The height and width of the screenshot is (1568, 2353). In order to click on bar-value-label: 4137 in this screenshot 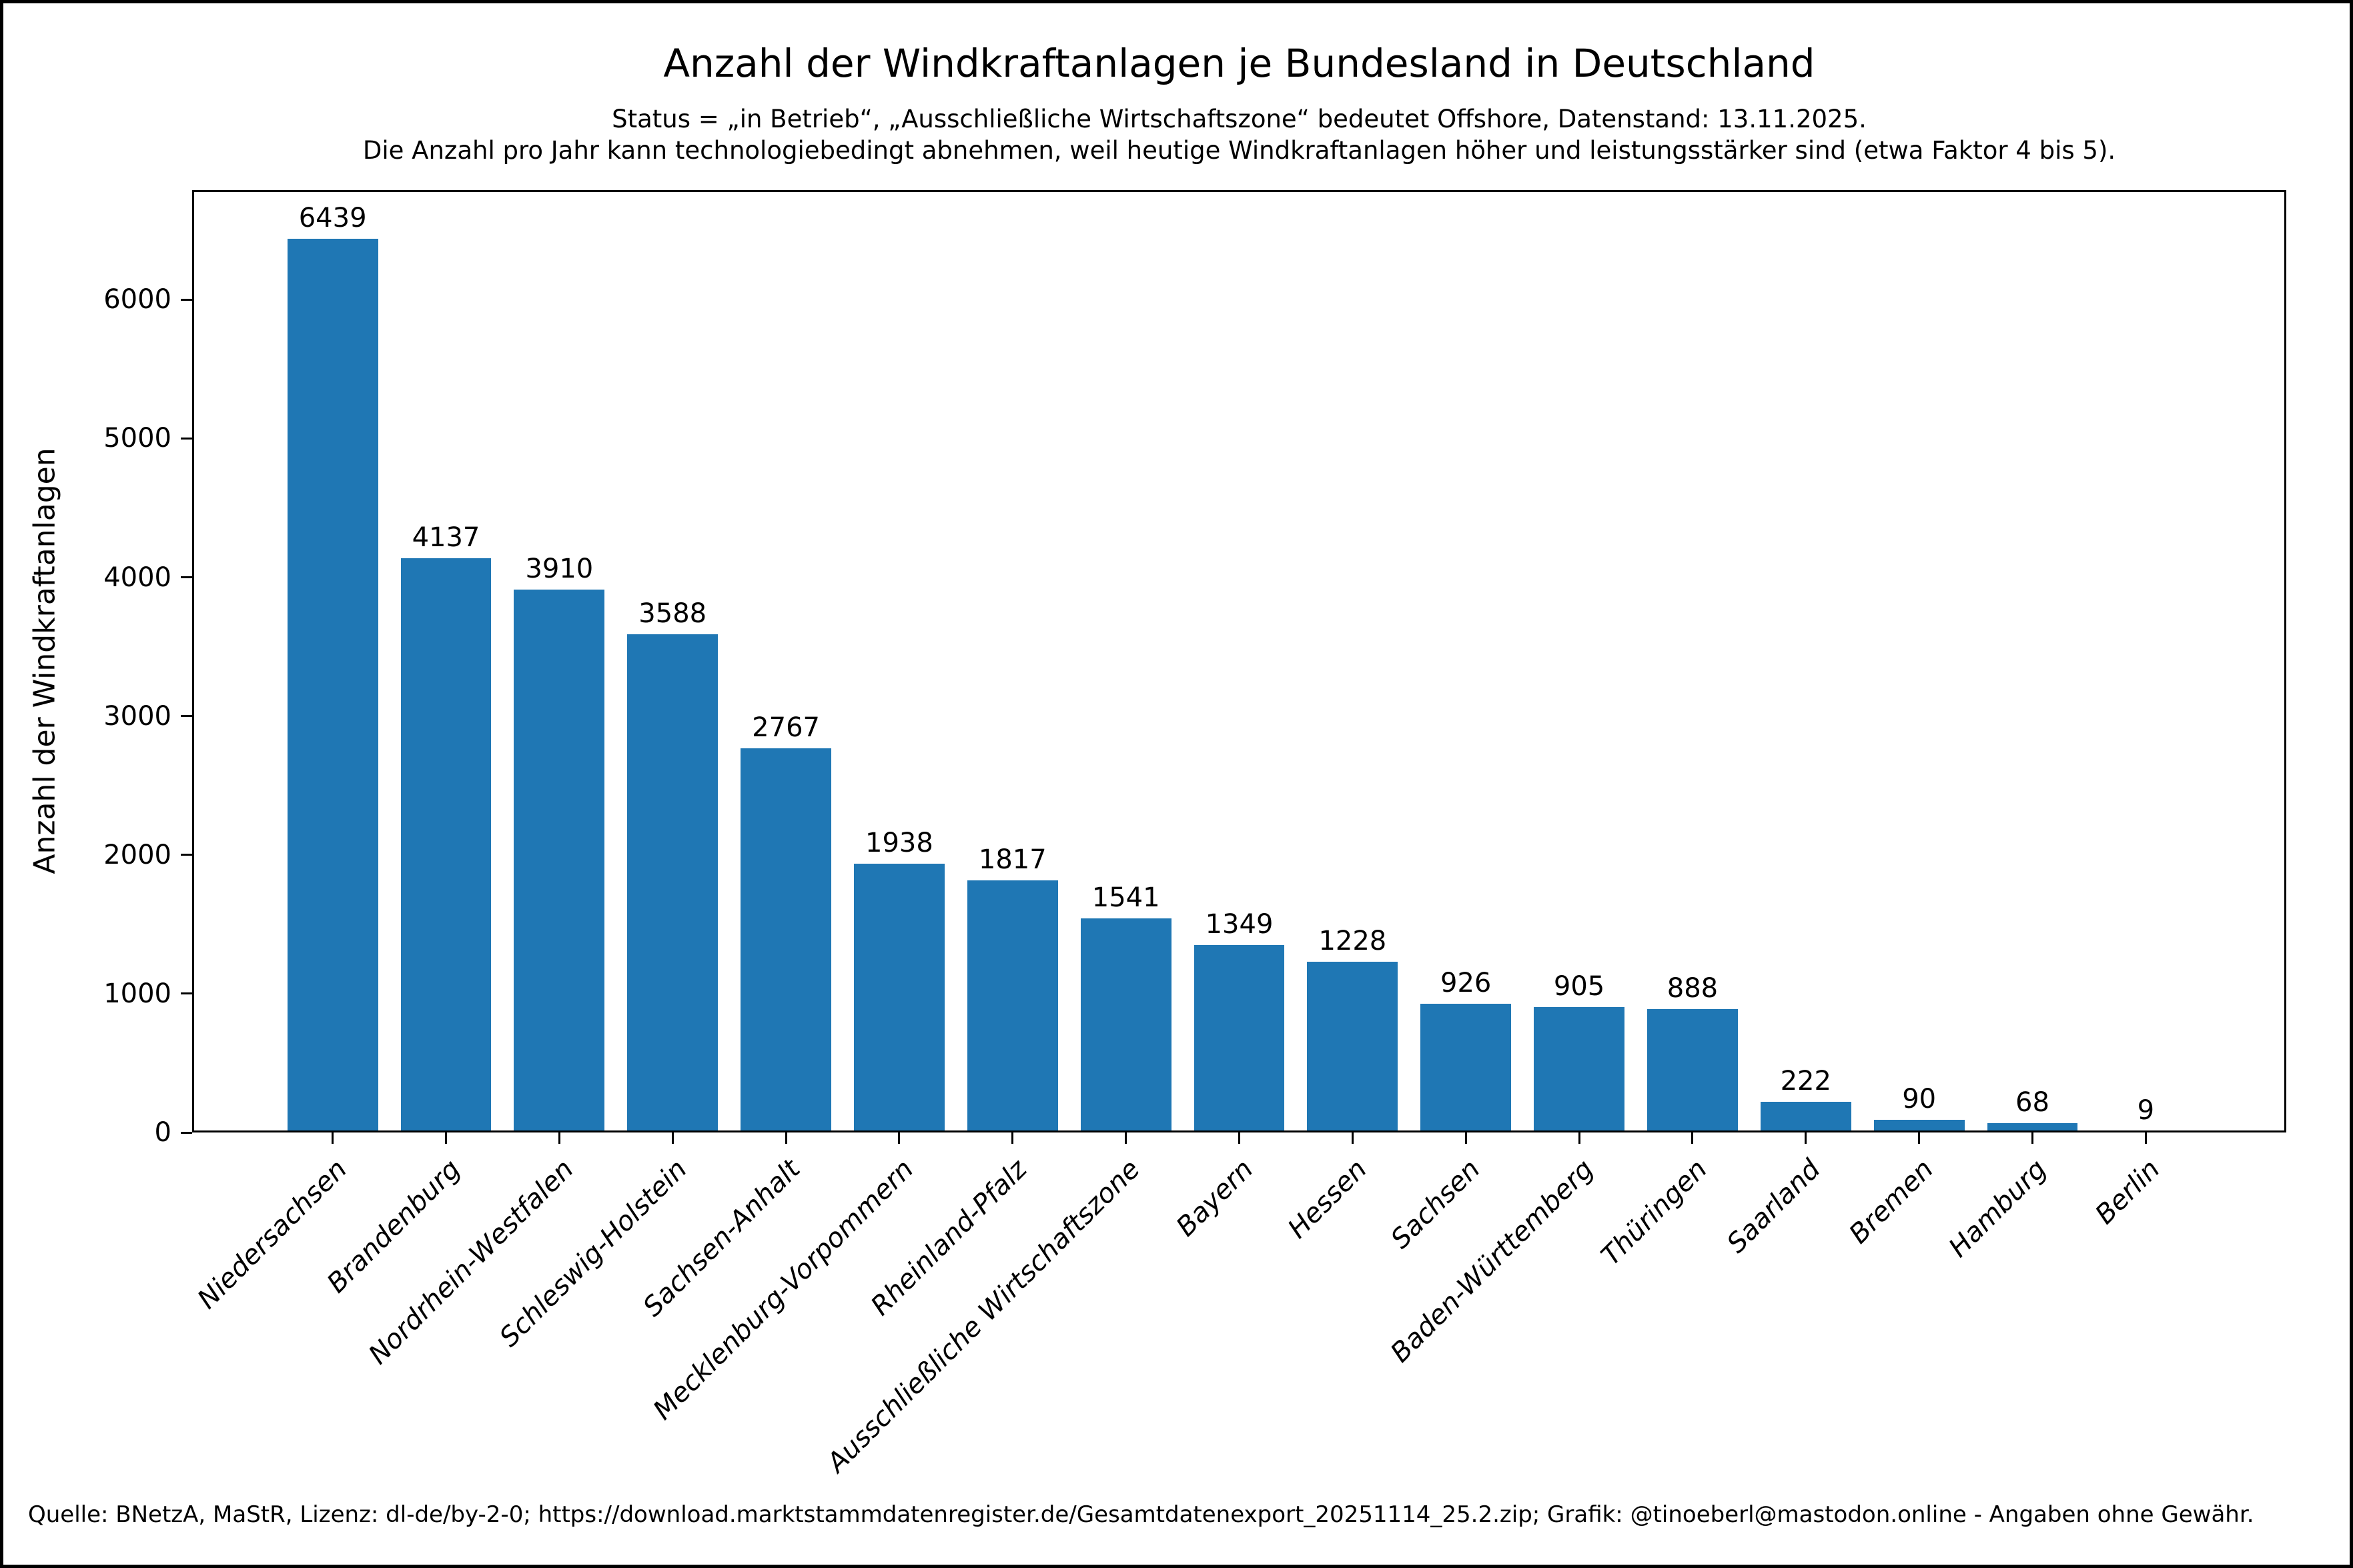, I will do `click(446, 538)`.